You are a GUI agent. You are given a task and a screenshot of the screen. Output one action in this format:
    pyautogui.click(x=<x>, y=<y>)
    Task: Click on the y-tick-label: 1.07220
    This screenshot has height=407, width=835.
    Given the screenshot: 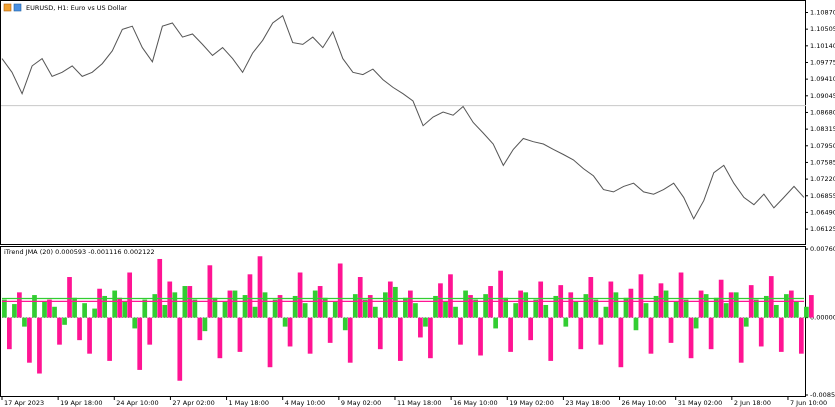 What is the action you would take?
    pyautogui.click(x=822, y=179)
    